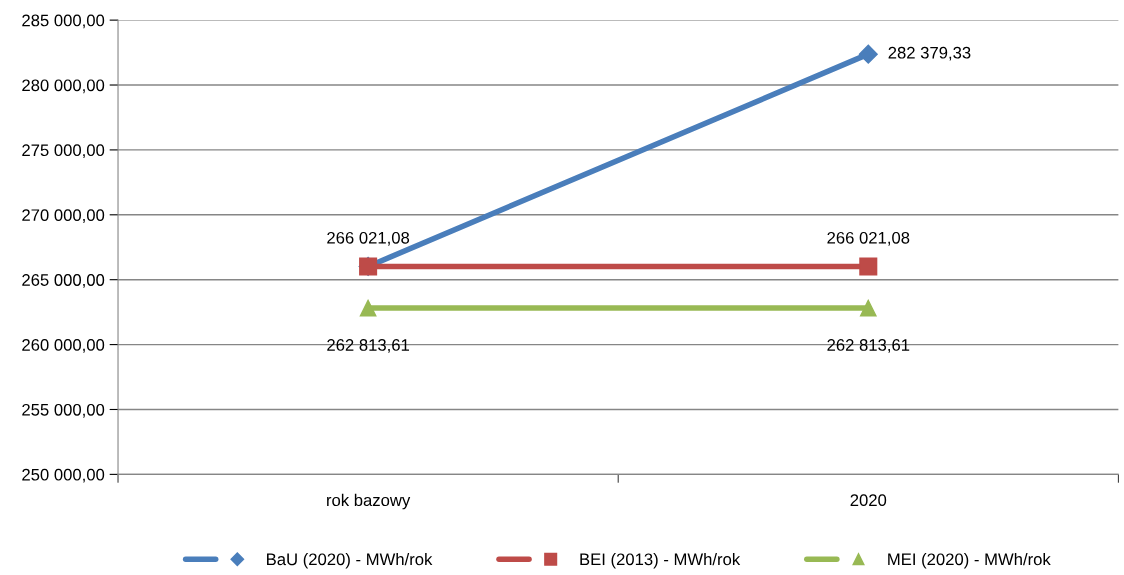  What do you see at coordinates (63, 410) in the screenshot?
I see `y-tick-label: 255 000,00` at bounding box center [63, 410].